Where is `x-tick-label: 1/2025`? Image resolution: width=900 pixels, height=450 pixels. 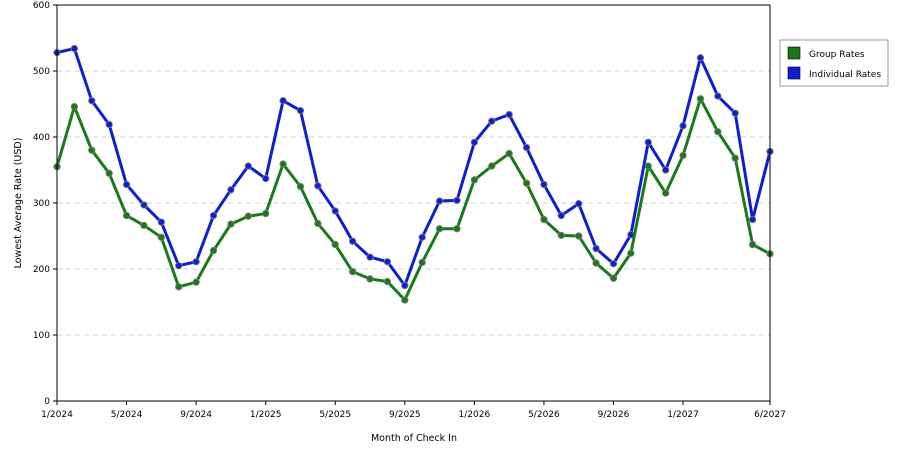 x-tick-label: 1/2025 is located at coordinates (266, 415).